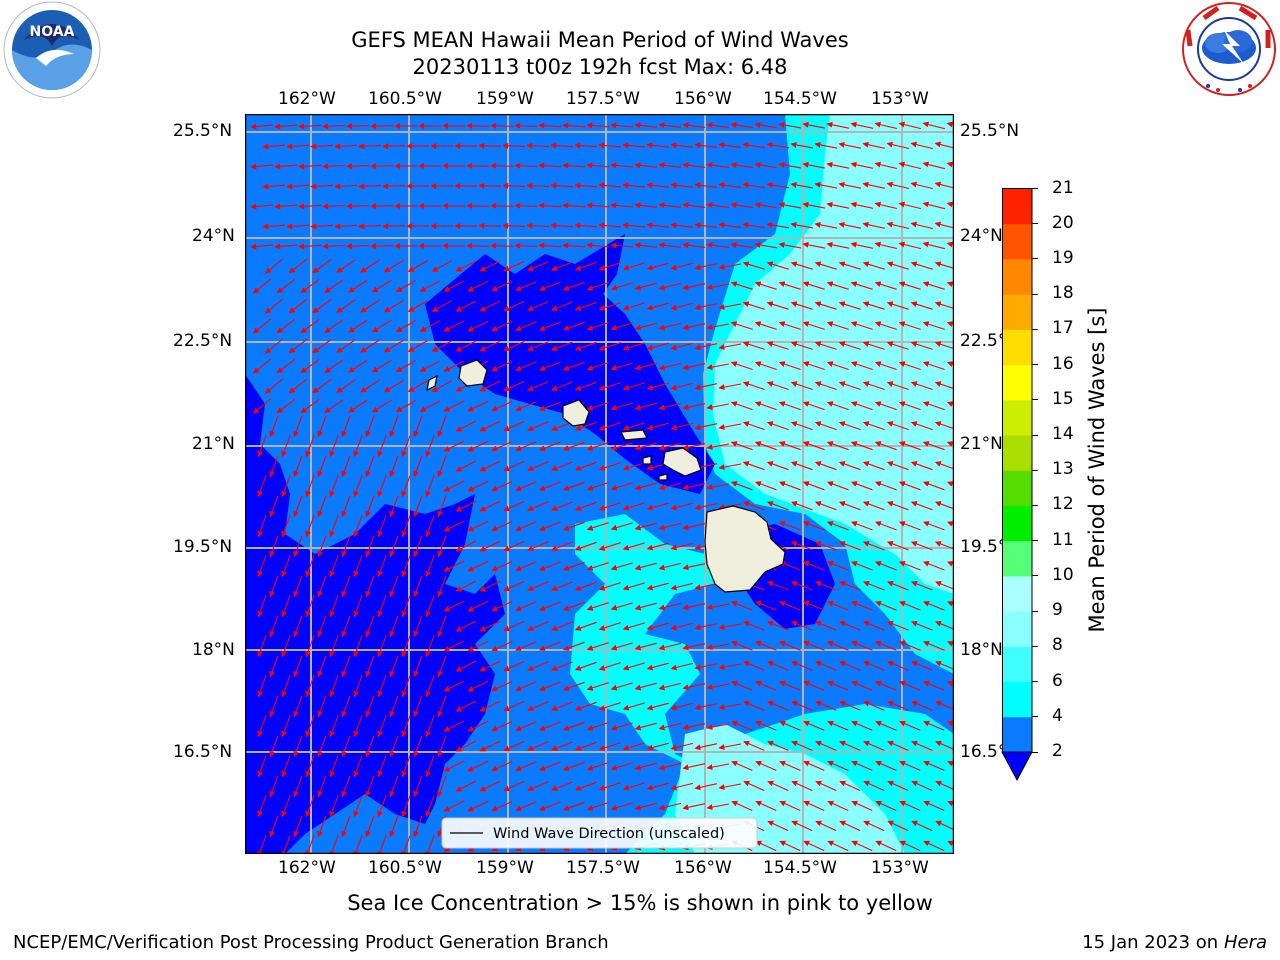  I want to click on colorbar-tick-mark, so click(1035, 259).